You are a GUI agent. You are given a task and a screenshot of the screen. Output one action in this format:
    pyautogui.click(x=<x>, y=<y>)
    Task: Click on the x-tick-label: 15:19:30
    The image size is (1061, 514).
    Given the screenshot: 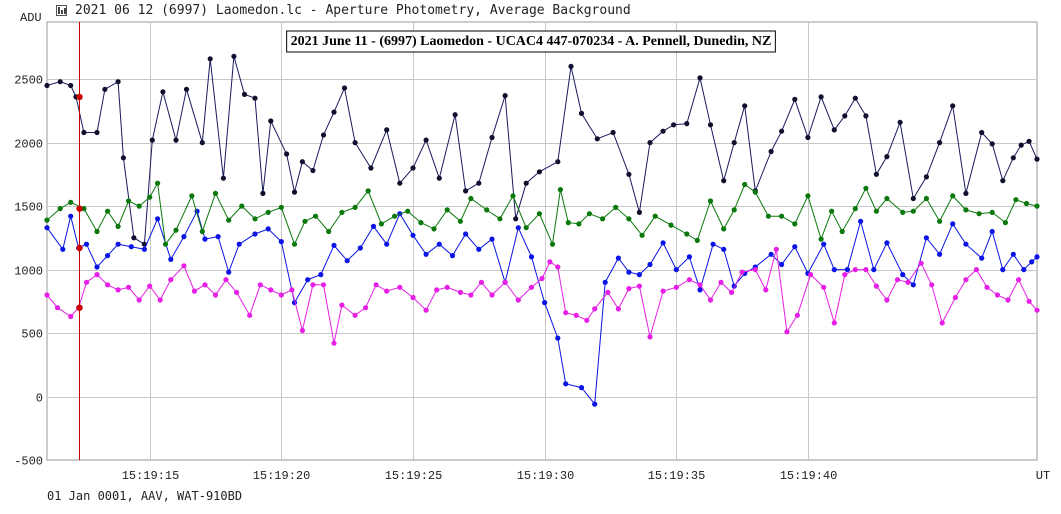 What is the action you would take?
    pyautogui.click(x=546, y=476)
    